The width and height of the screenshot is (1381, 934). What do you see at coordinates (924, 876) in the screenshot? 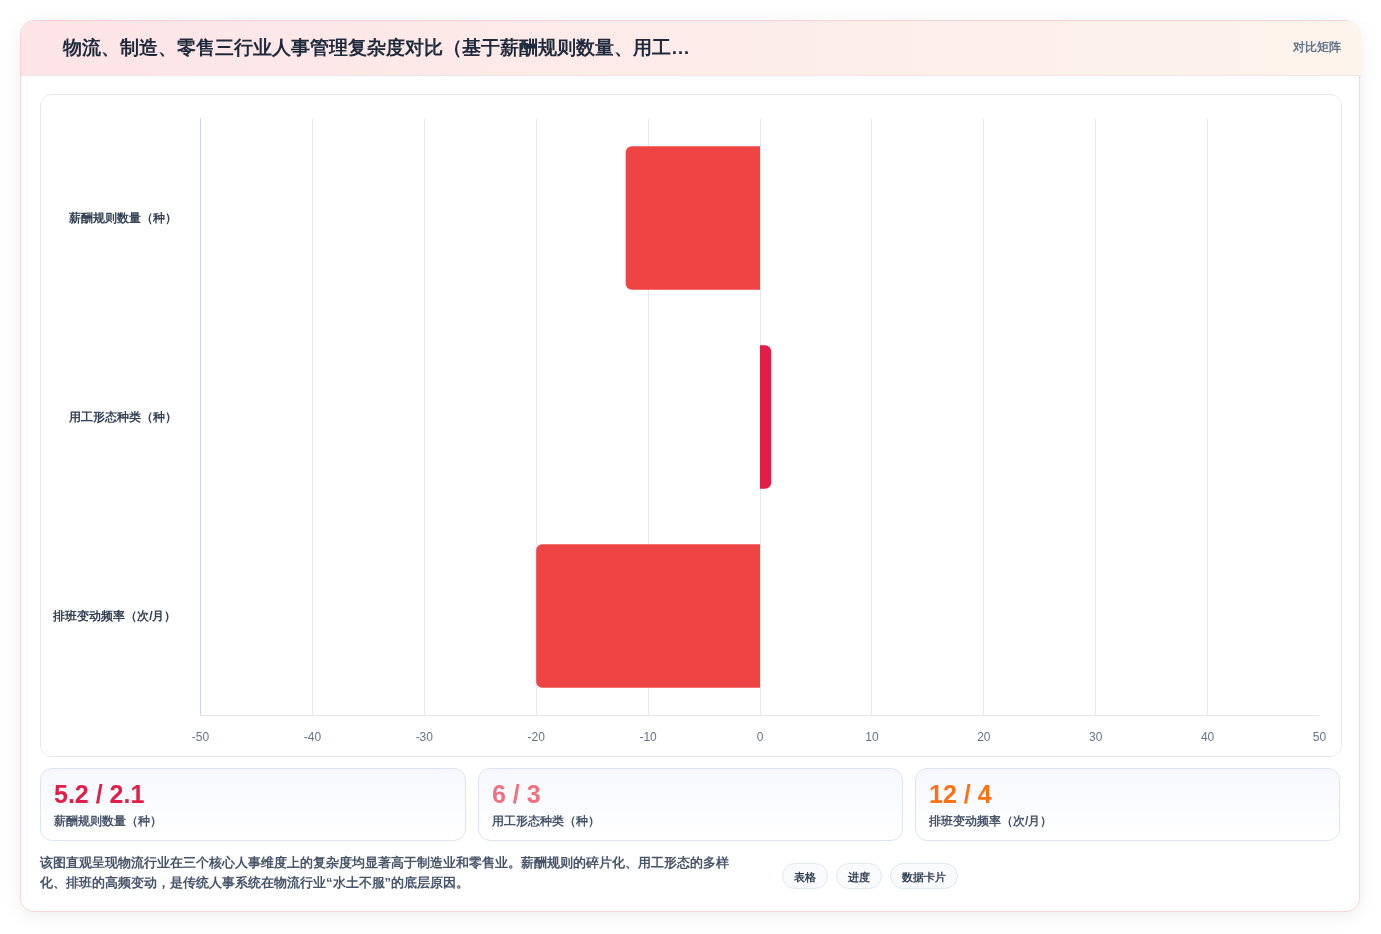
I see `text: 数据卡片` at bounding box center [924, 876].